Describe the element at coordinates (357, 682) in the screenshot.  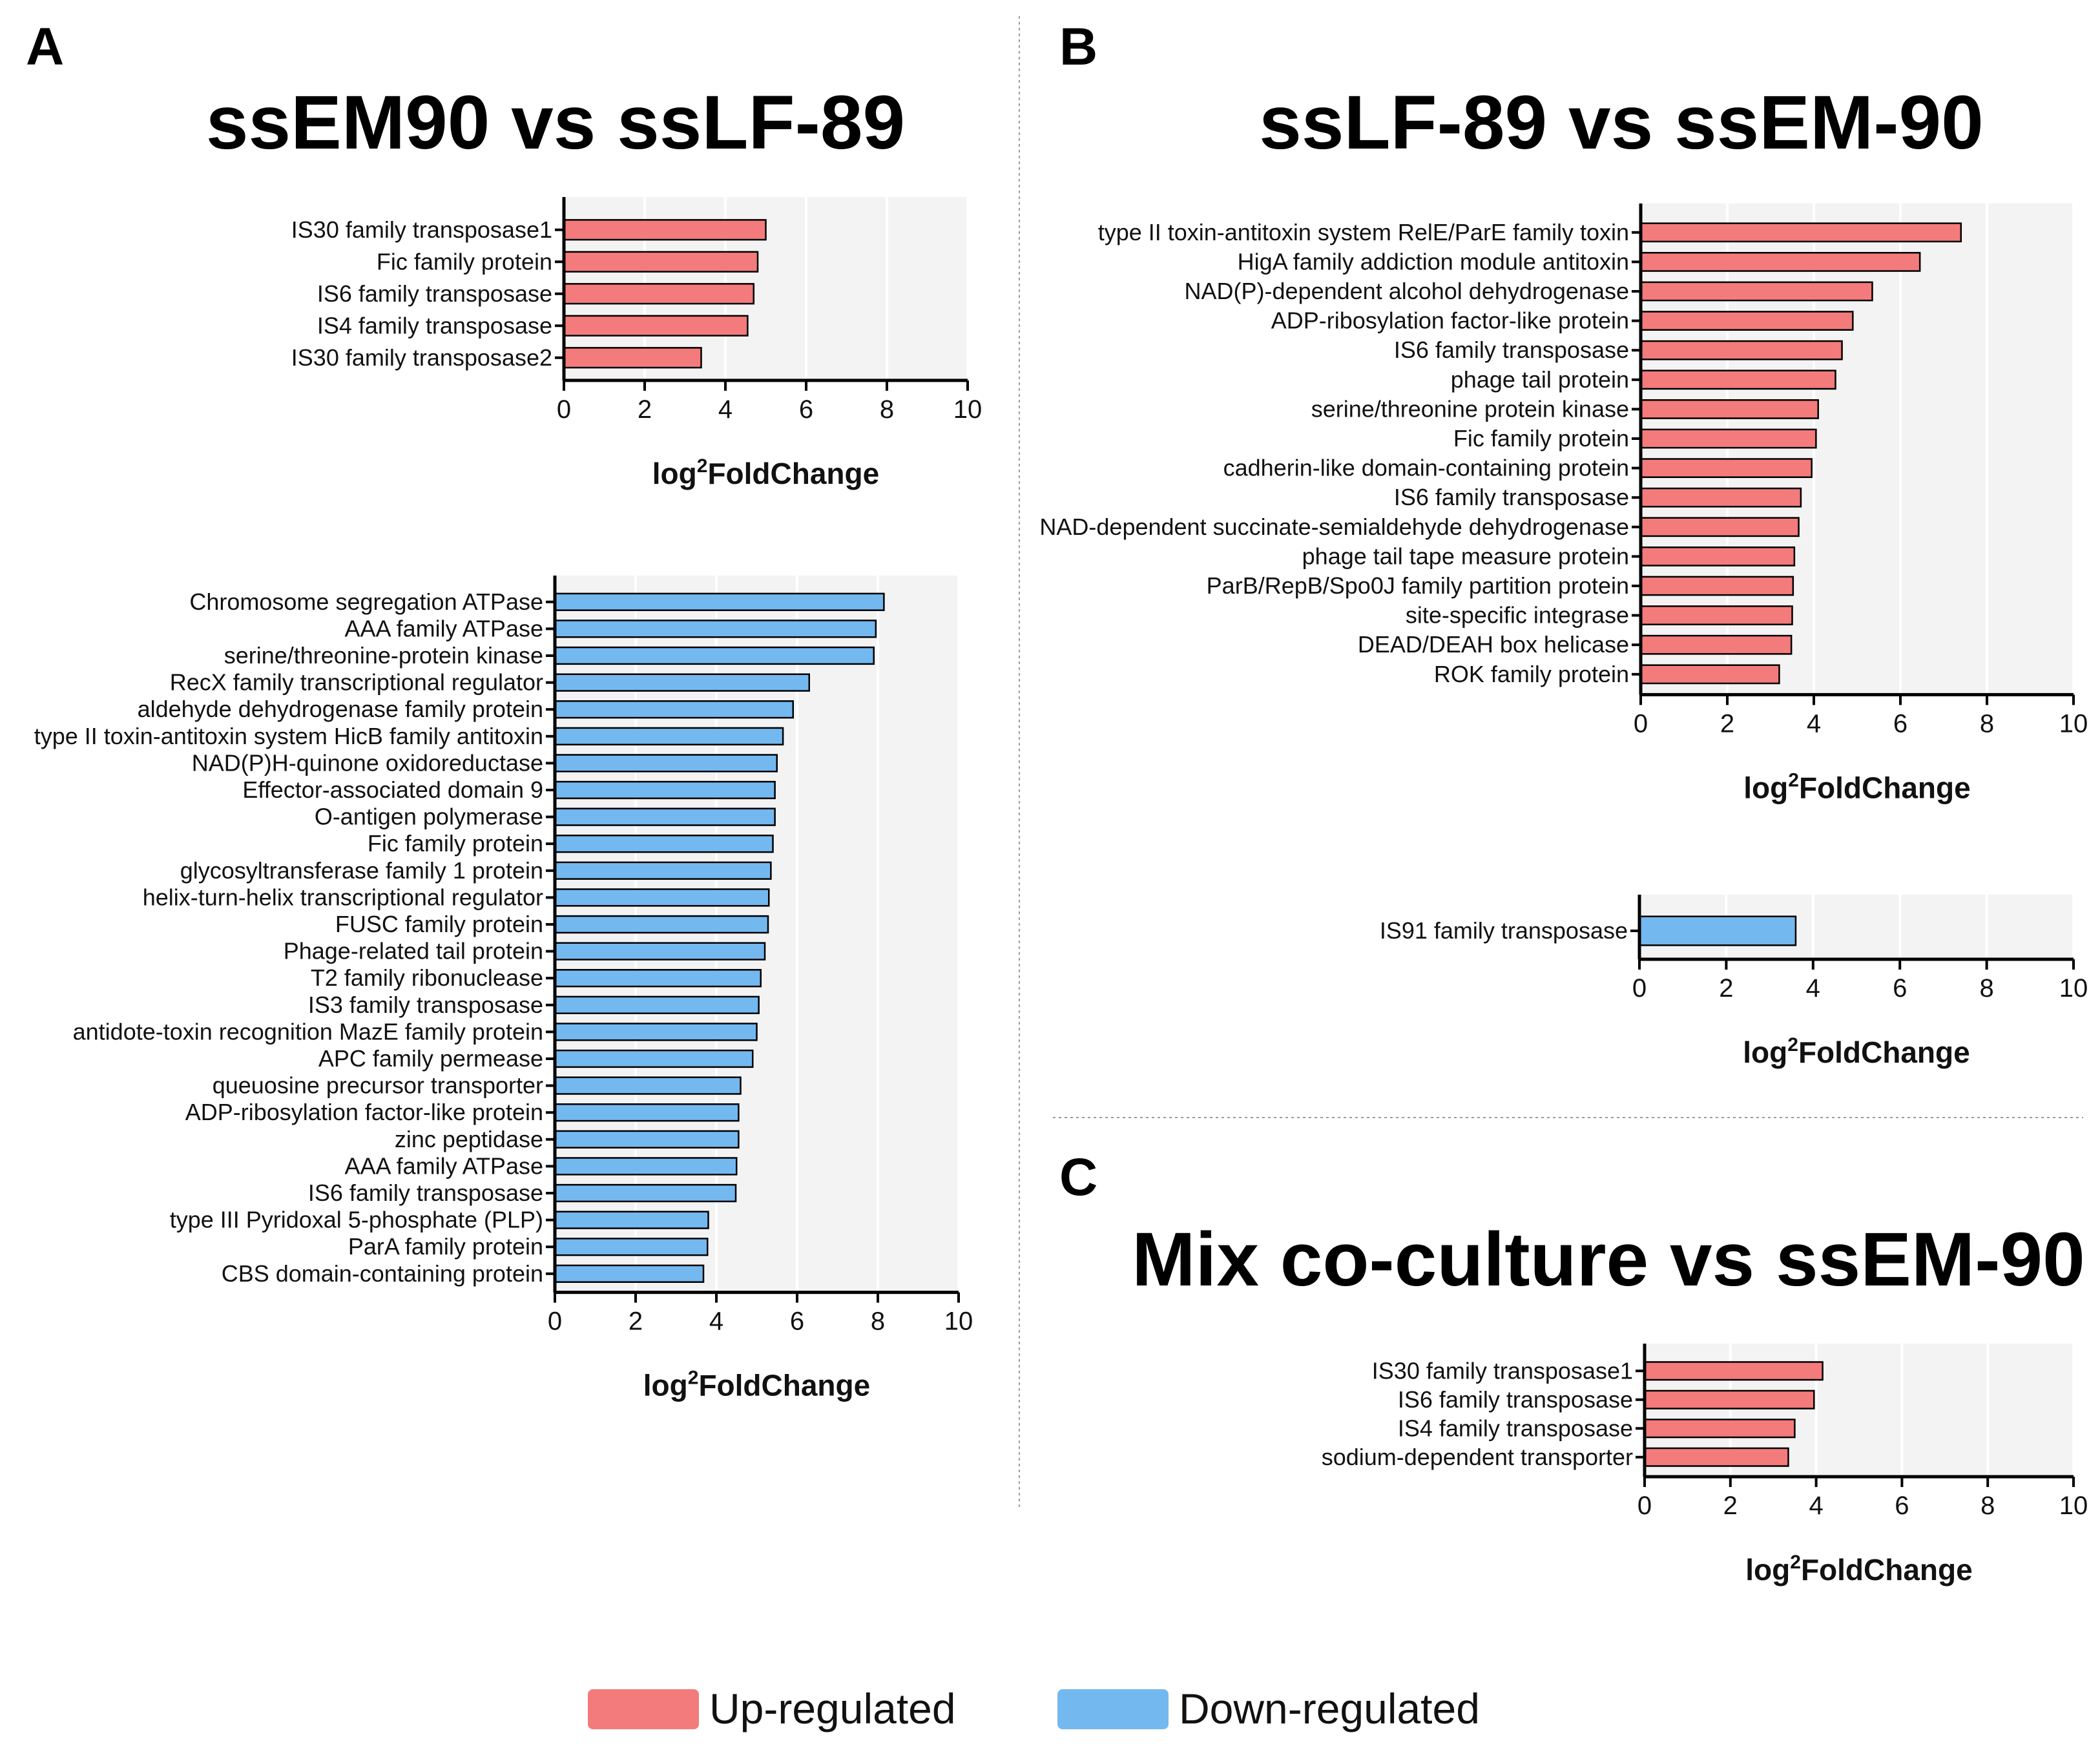
I see `category-label: RecX family transcriptional regulator` at that location.